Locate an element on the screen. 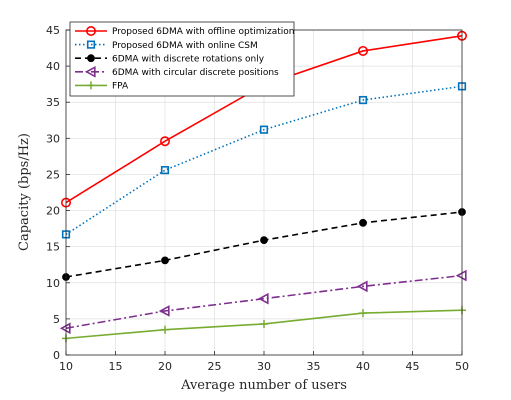 The width and height of the screenshot is (511, 400). legend-label: Proposed 6DMA with offline optimization is located at coordinates (203, 32).